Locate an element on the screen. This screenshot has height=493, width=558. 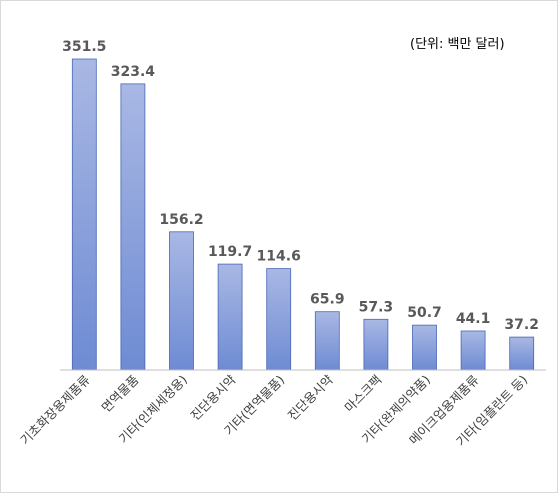
value-label-3: 156.2 is located at coordinates (181, 220).